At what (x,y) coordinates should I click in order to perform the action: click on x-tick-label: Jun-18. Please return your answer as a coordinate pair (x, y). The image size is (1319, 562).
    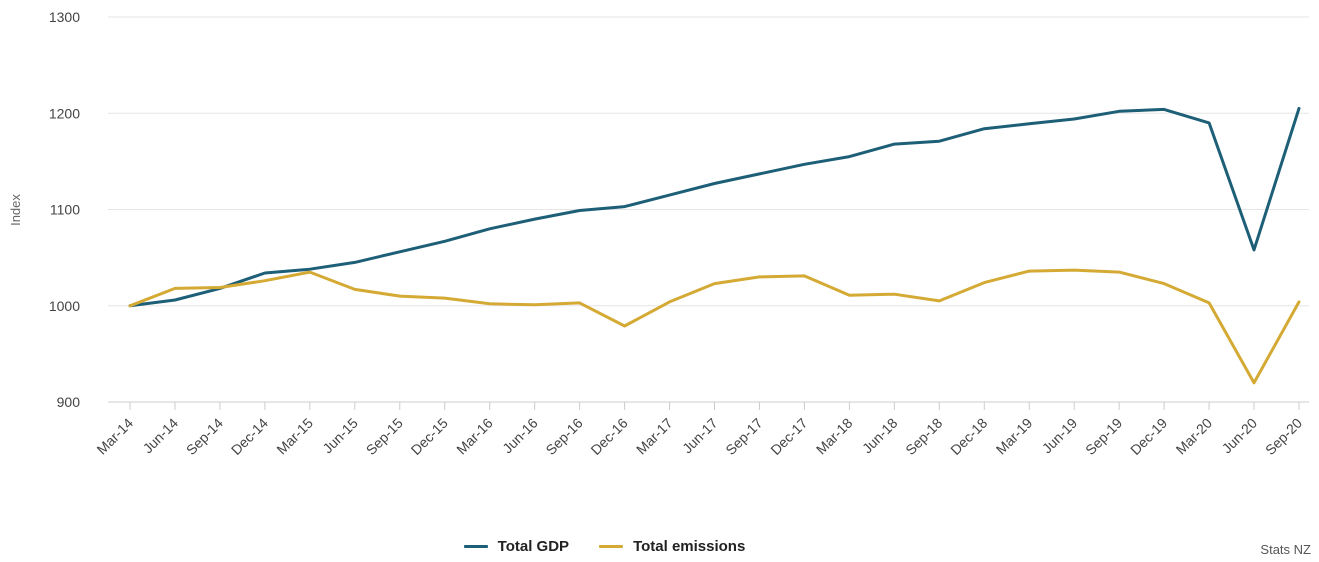
    Looking at the image, I should click on (880, 436).